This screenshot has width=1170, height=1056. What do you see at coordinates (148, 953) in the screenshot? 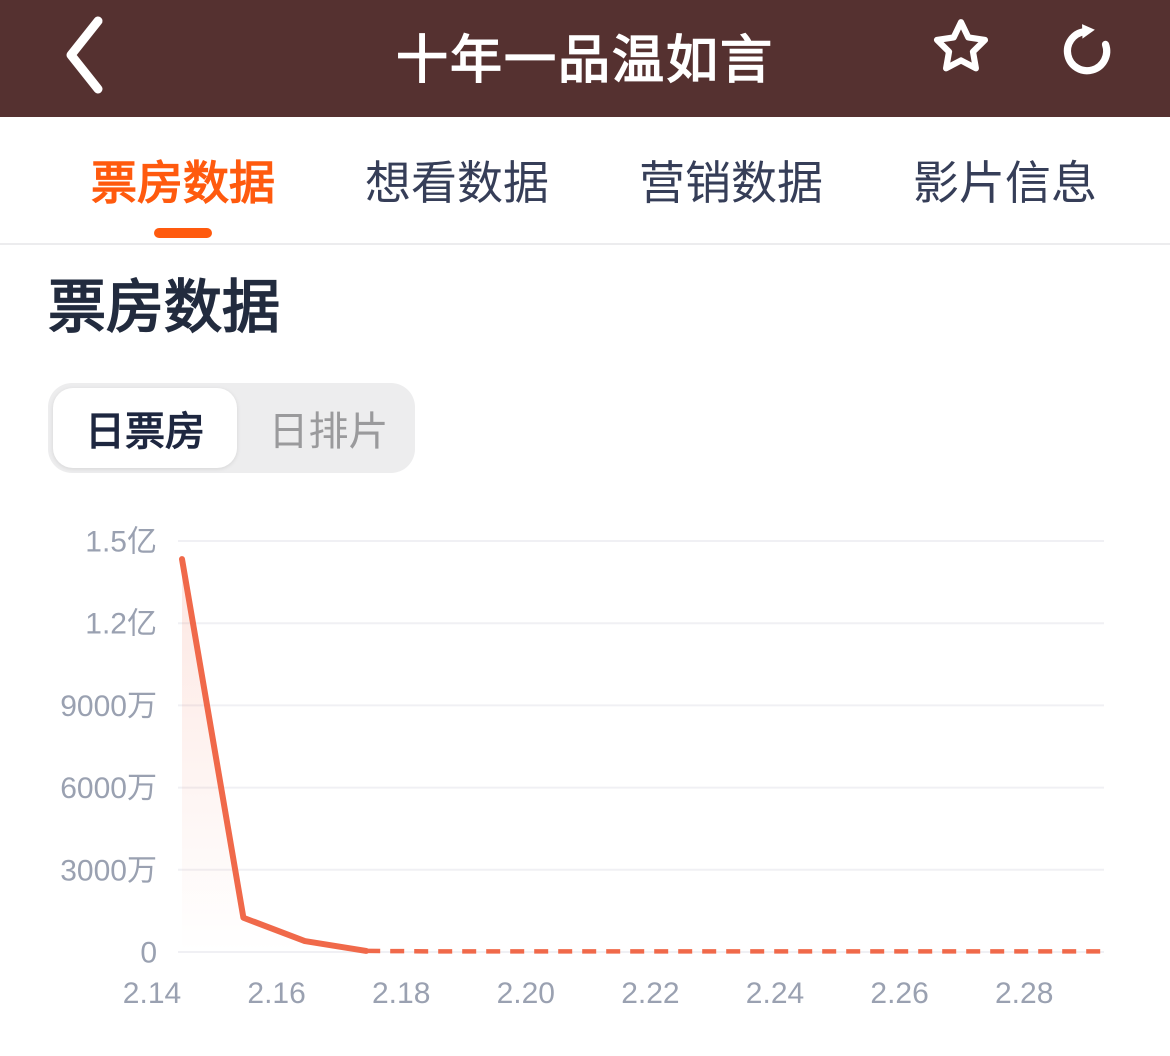
I see `y-axis-tick-label: 0` at bounding box center [148, 953].